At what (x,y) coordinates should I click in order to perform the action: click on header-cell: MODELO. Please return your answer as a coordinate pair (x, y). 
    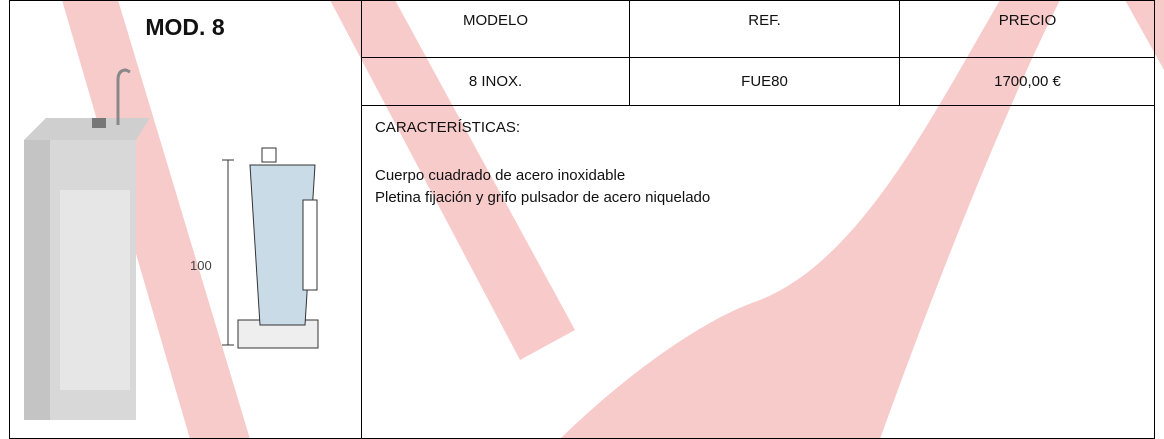
    Looking at the image, I should click on (495, 20).